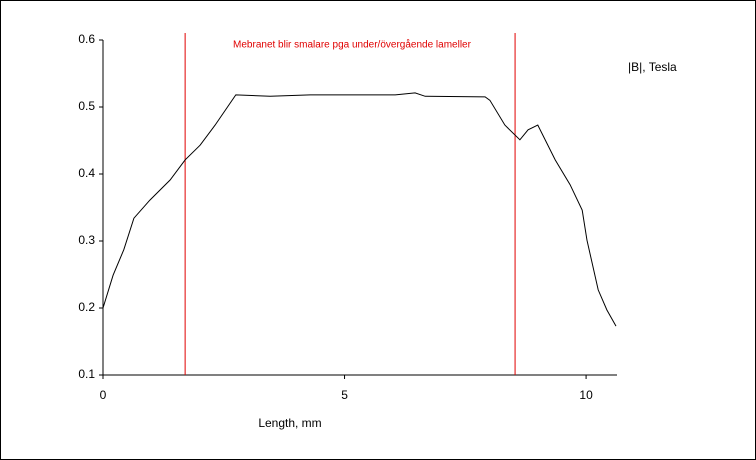 The height and width of the screenshot is (460, 756). What do you see at coordinates (652, 67) in the screenshot?
I see `legend-entry: |B|, Tesla` at bounding box center [652, 67].